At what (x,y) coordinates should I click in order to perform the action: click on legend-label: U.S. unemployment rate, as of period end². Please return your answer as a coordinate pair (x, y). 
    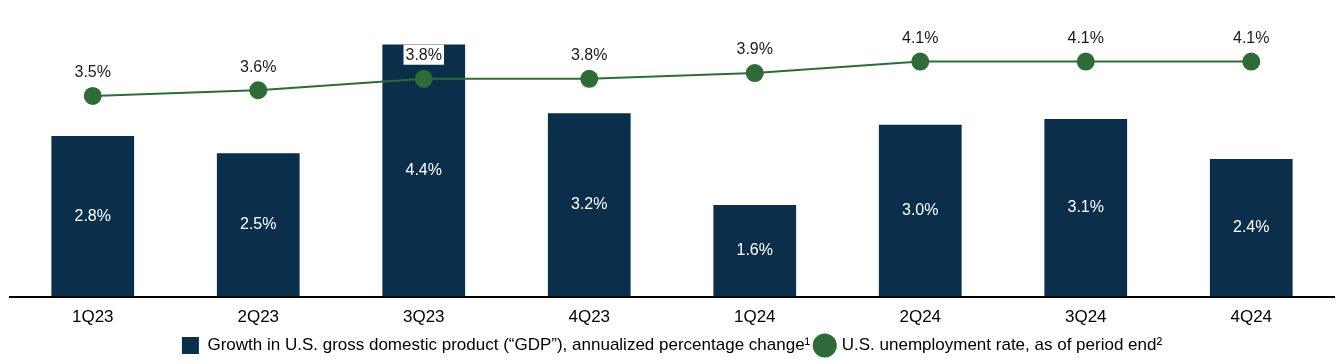
    Looking at the image, I should click on (1002, 345).